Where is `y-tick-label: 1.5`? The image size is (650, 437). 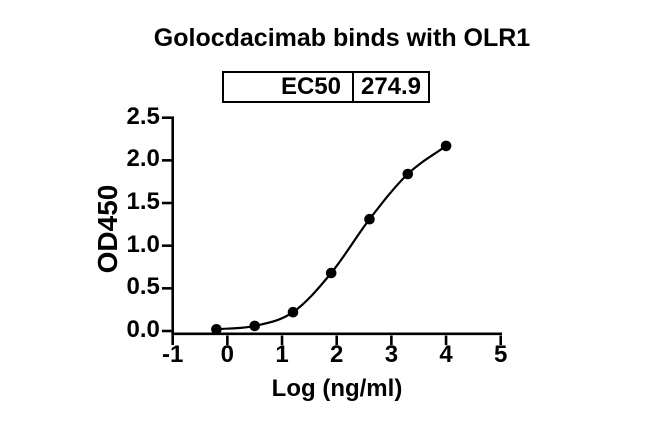 y-tick-label: 1.5 is located at coordinates (143, 202).